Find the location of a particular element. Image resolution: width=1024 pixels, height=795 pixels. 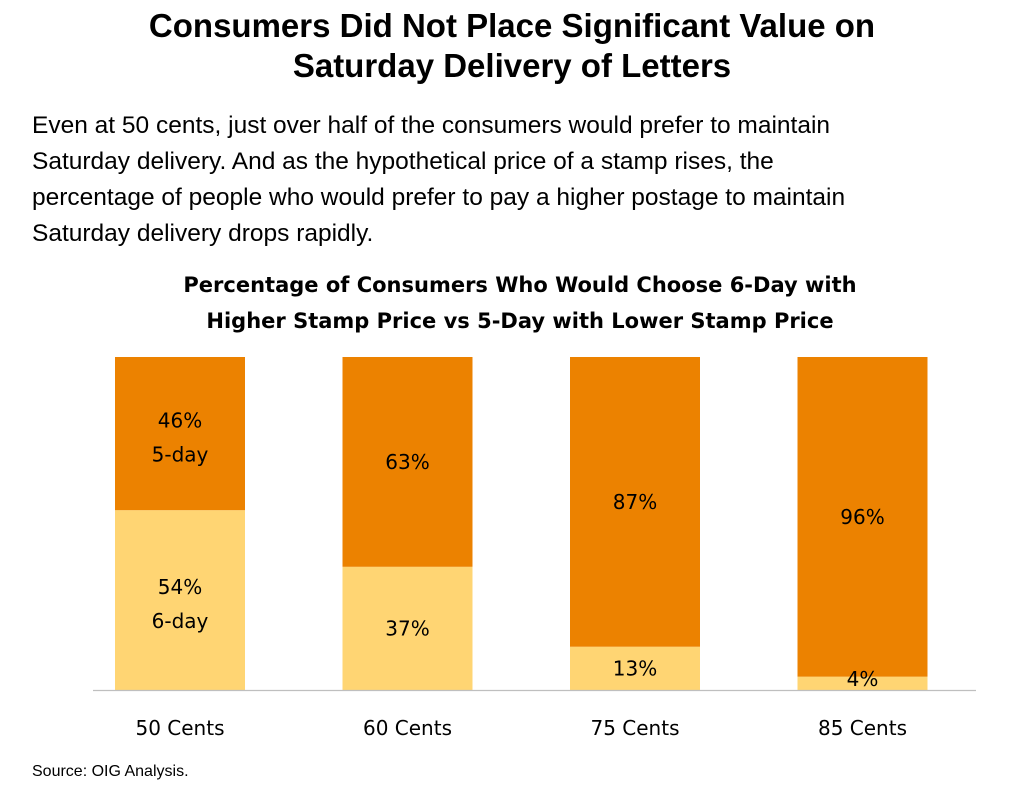

category-labels: 50 Cents 60 Cents 75 Cents 85 Cents is located at coordinates (521, 728).